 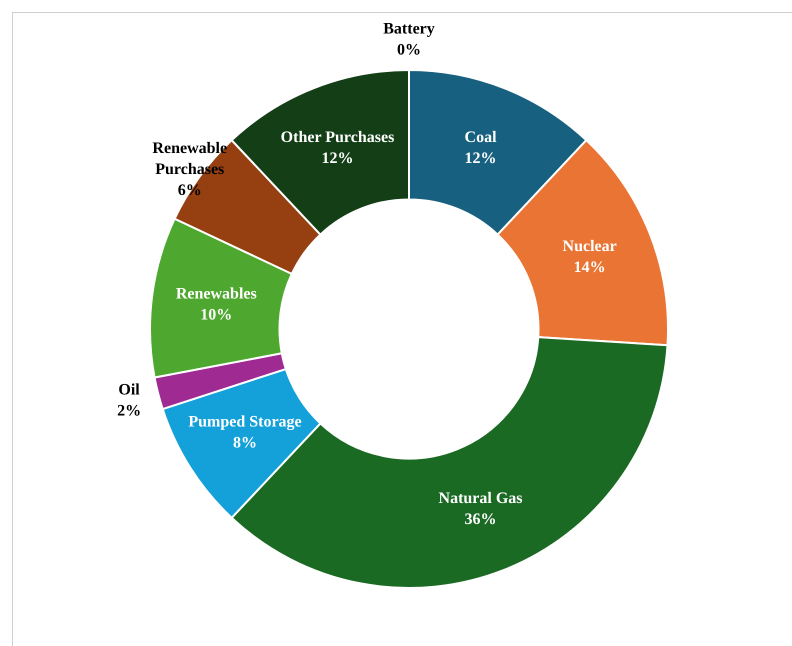 What do you see at coordinates (589, 247) in the screenshot?
I see `slice-label: Nuclear` at bounding box center [589, 247].